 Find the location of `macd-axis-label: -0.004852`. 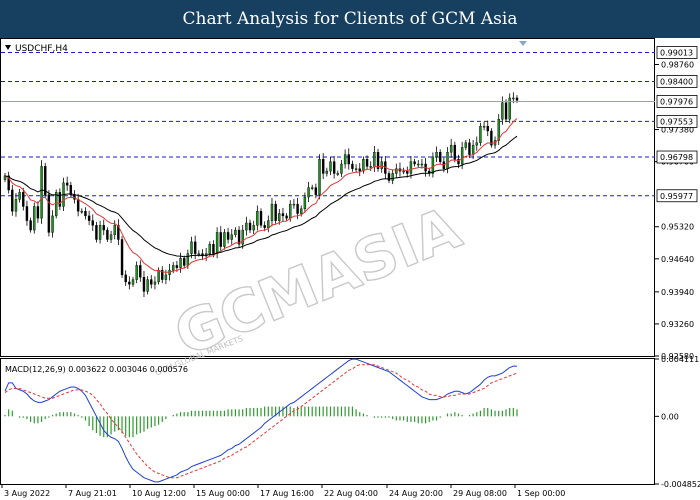

macd-axis-label: -0.004852 is located at coordinates (680, 484).